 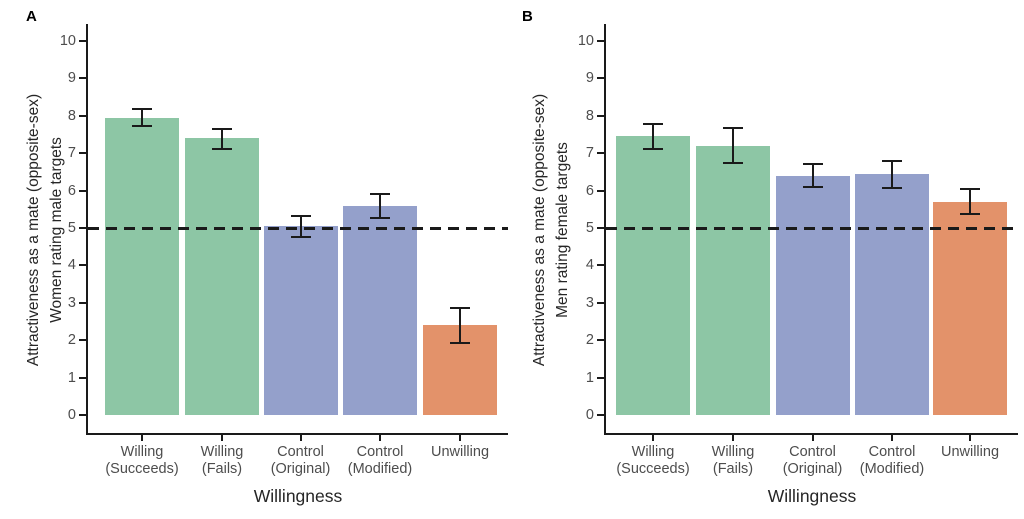 I want to click on y-tick-label: 8, so click(x=589, y=115).